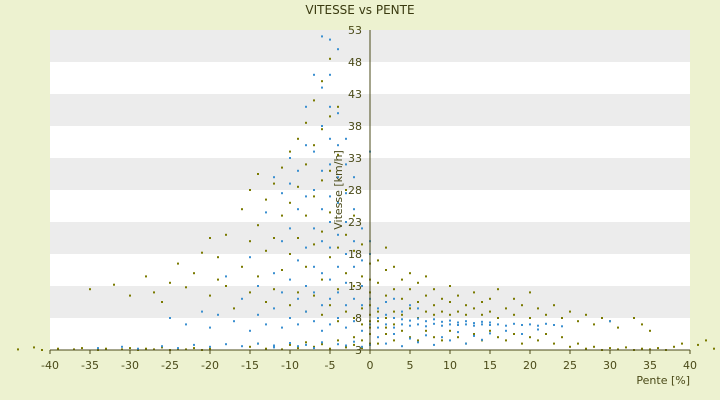  Describe the element at coordinates (358, 350) in the screenshot. I see `y-tick-label: 3` at that location.